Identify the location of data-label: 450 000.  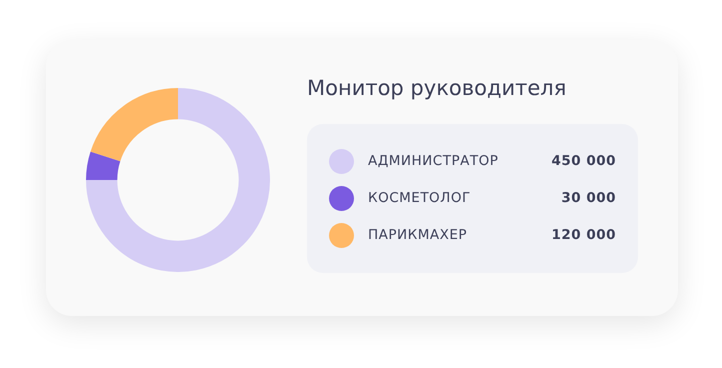
(583, 161).